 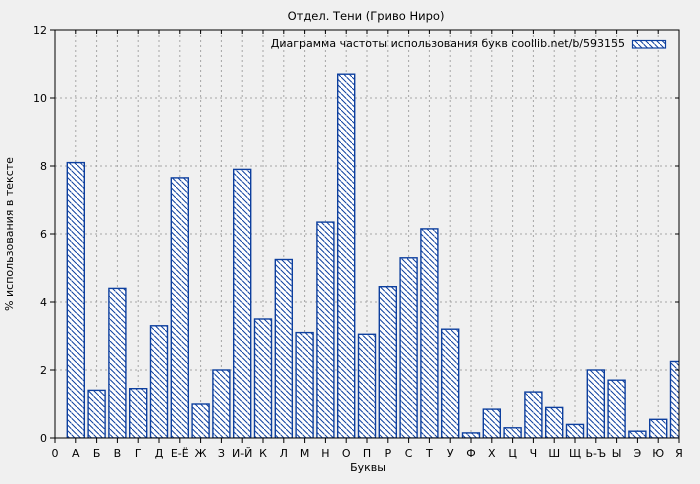 What do you see at coordinates (221, 403) in the screenshot?
I see `bar-З` at bounding box center [221, 403].